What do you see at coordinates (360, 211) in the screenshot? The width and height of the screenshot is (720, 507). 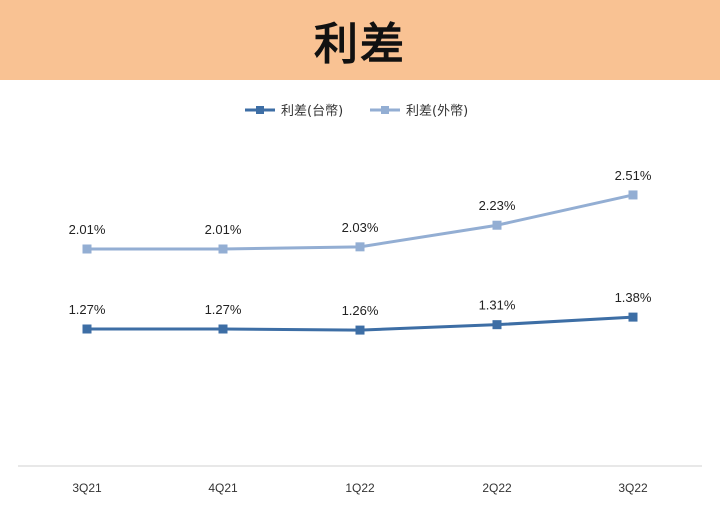 I see `series-fx: 2.01% 2.01% 2.03% 2.23% 2.51%` at bounding box center [360, 211].